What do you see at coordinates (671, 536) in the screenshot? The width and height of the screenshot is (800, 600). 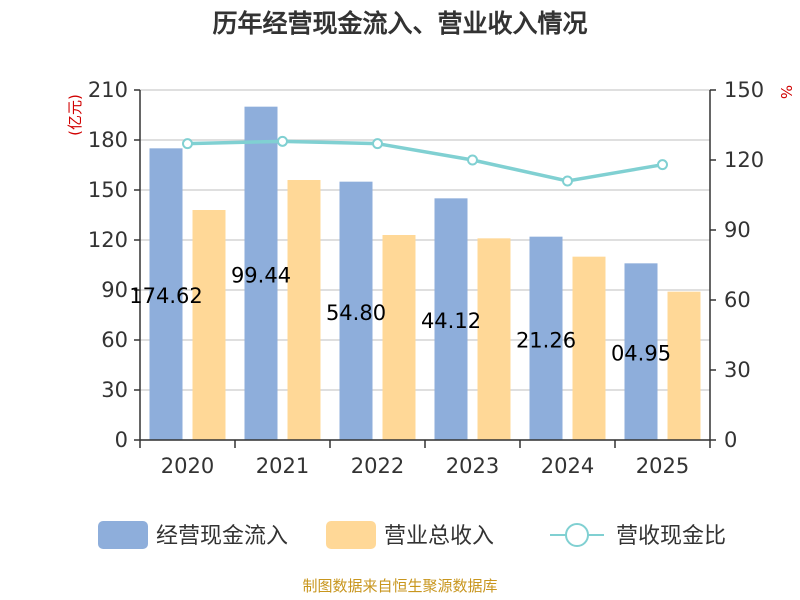 I see `legend-label: 营收现金比` at bounding box center [671, 536].